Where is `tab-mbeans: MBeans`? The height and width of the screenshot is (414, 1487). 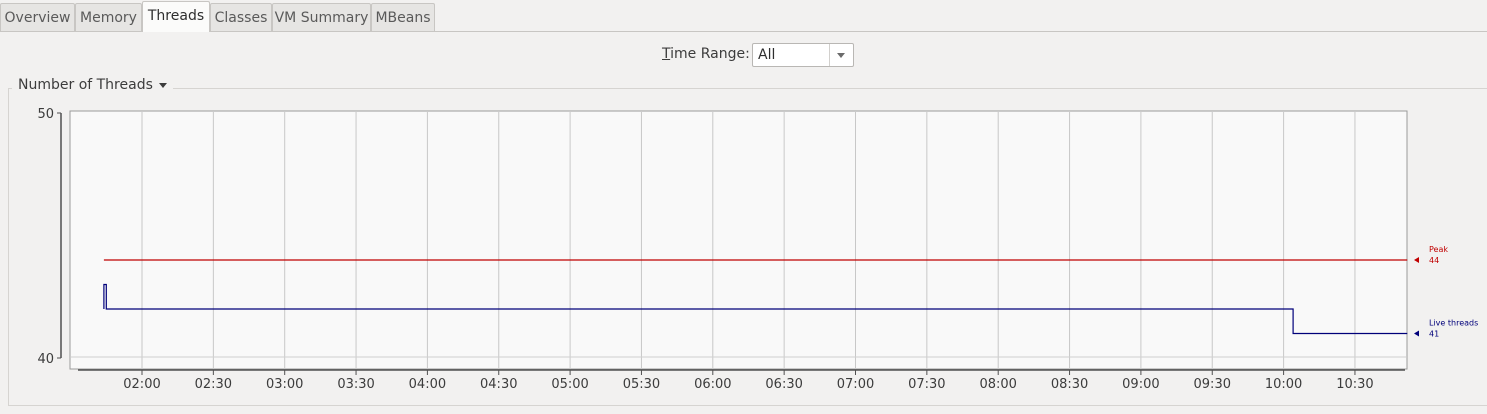
tab-mbeans: MBeans is located at coordinates (403, 17).